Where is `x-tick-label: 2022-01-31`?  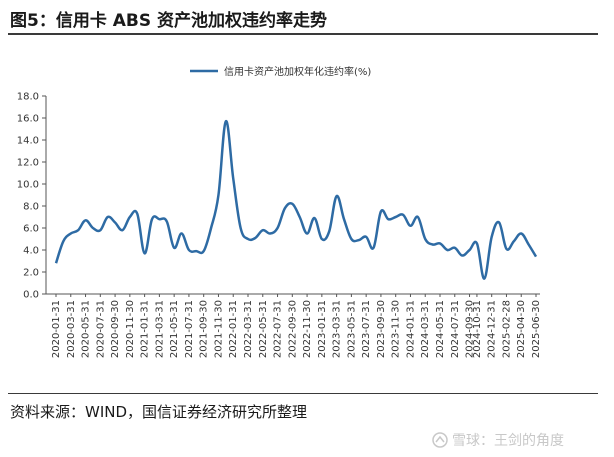 x-tick-label: 2022-01-31 is located at coordinates (233, 329).